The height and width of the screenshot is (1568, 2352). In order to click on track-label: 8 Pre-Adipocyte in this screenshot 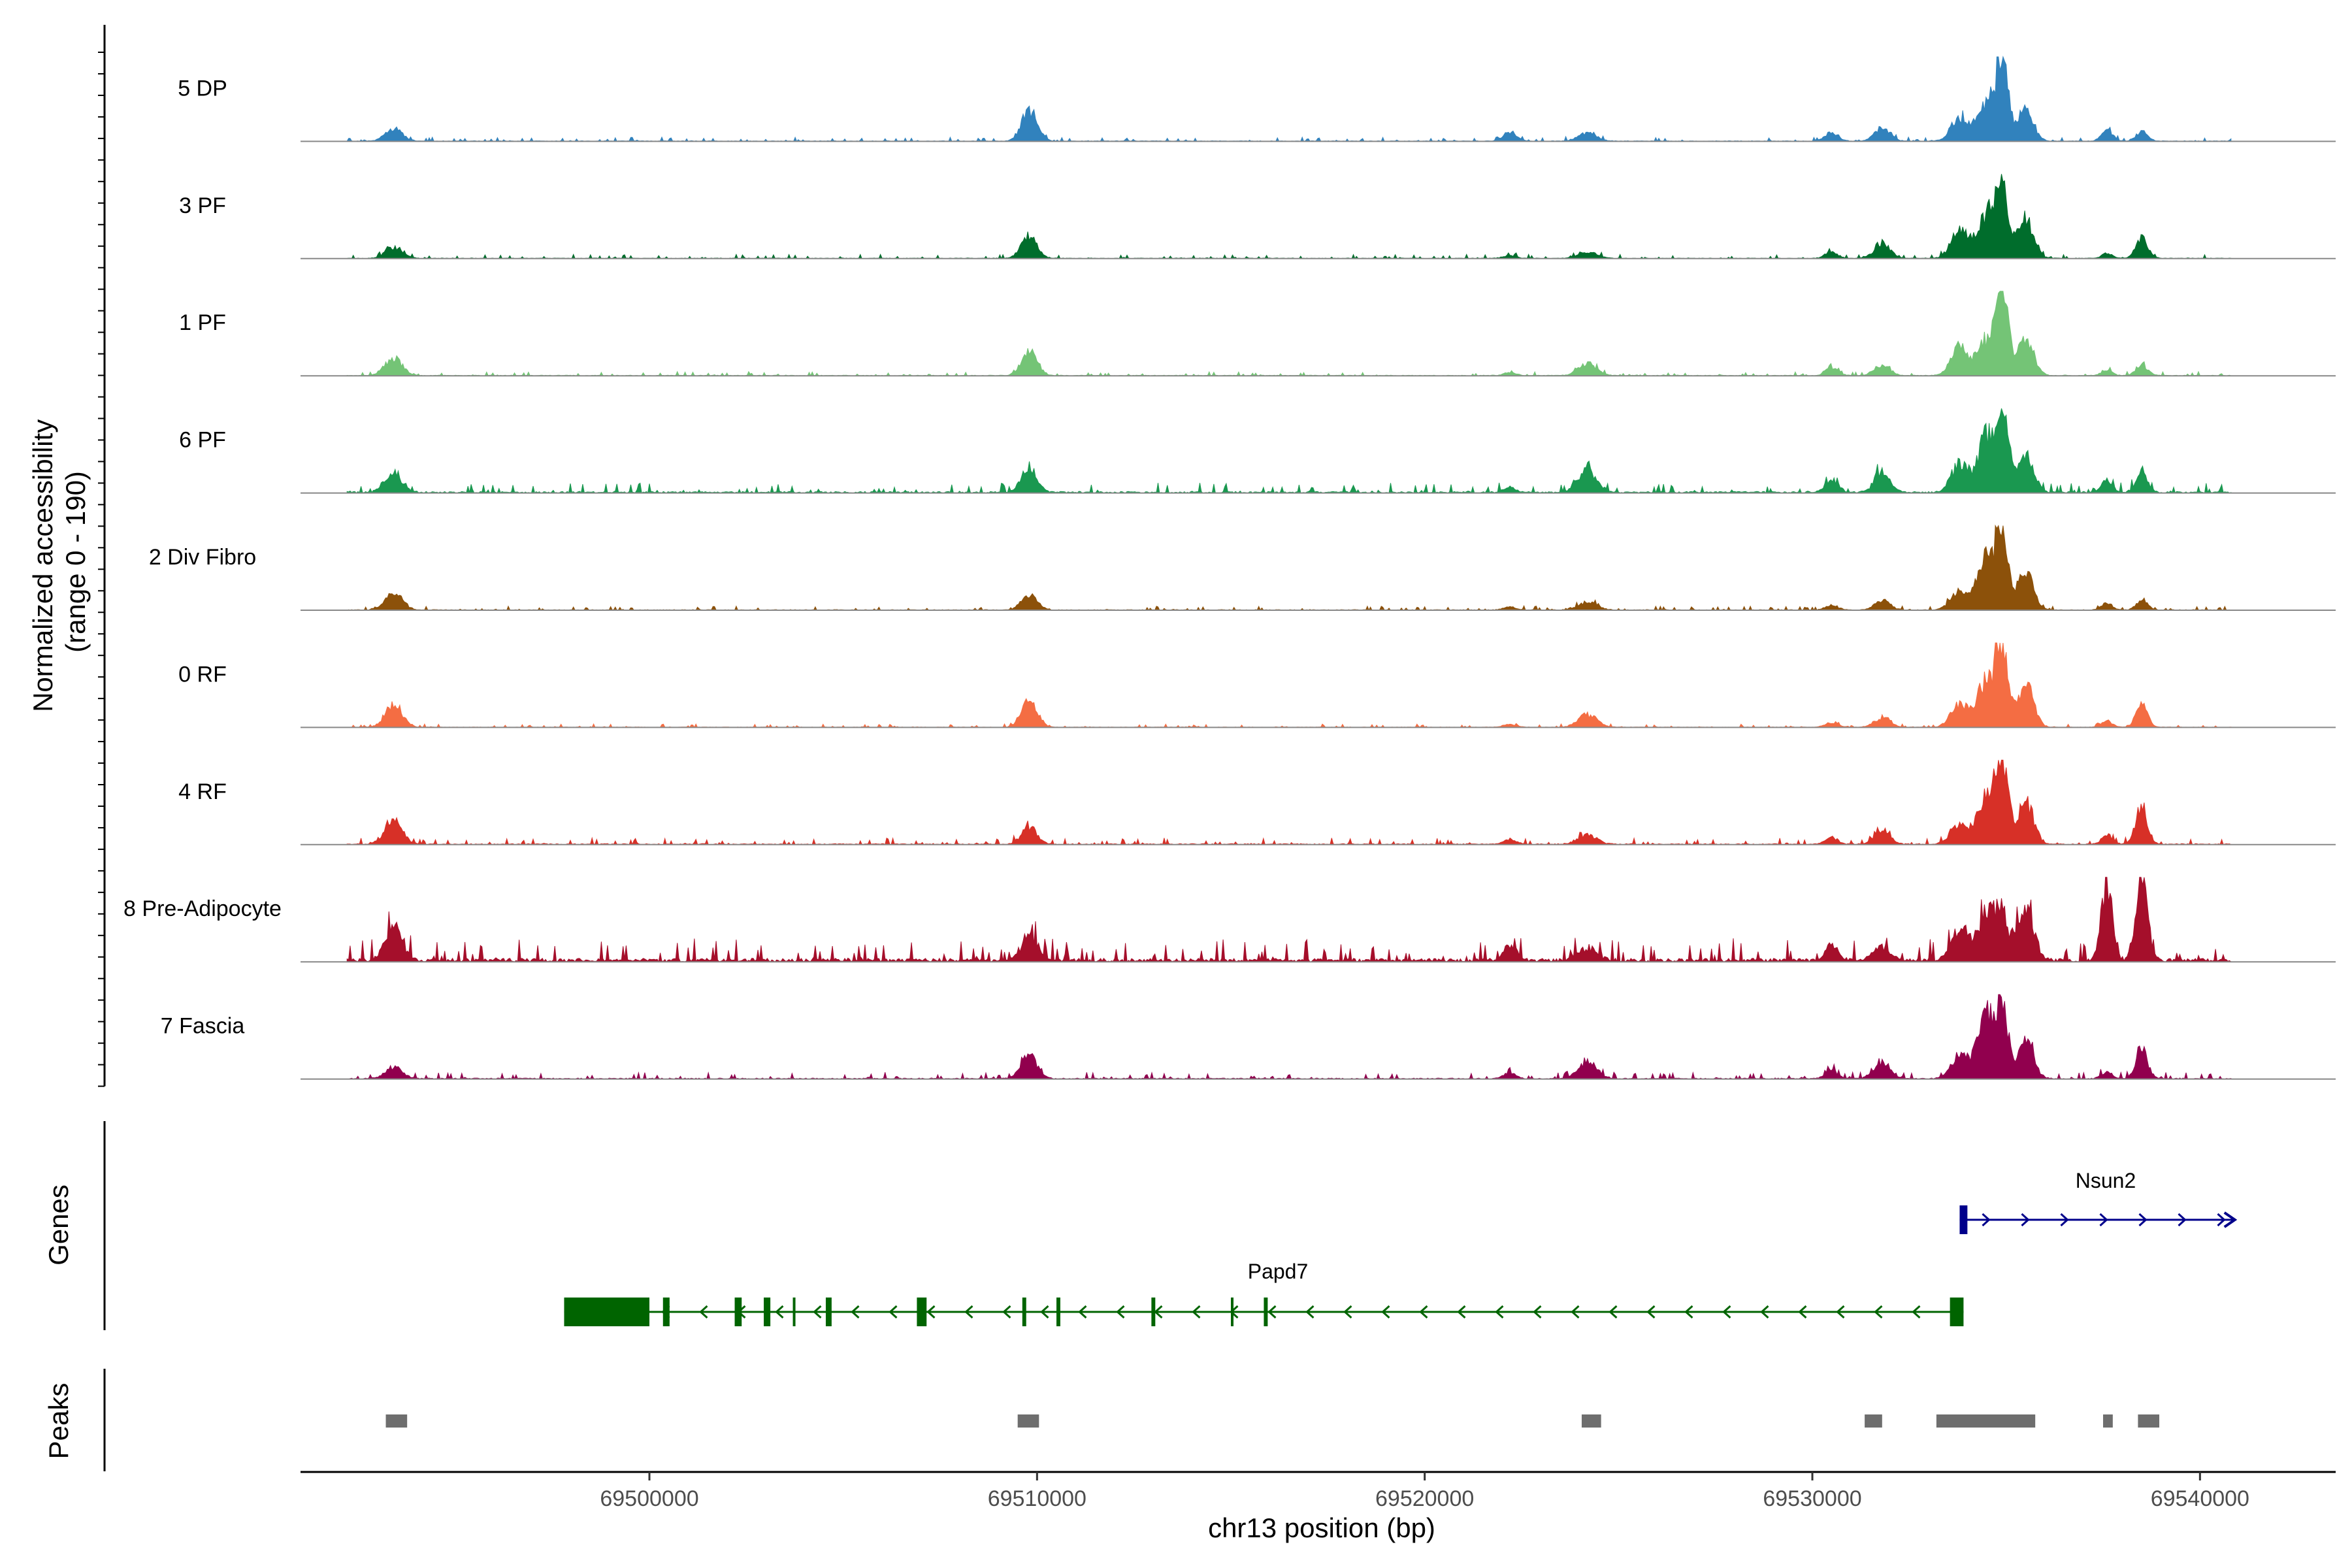, I will do `click(202, 908)`.